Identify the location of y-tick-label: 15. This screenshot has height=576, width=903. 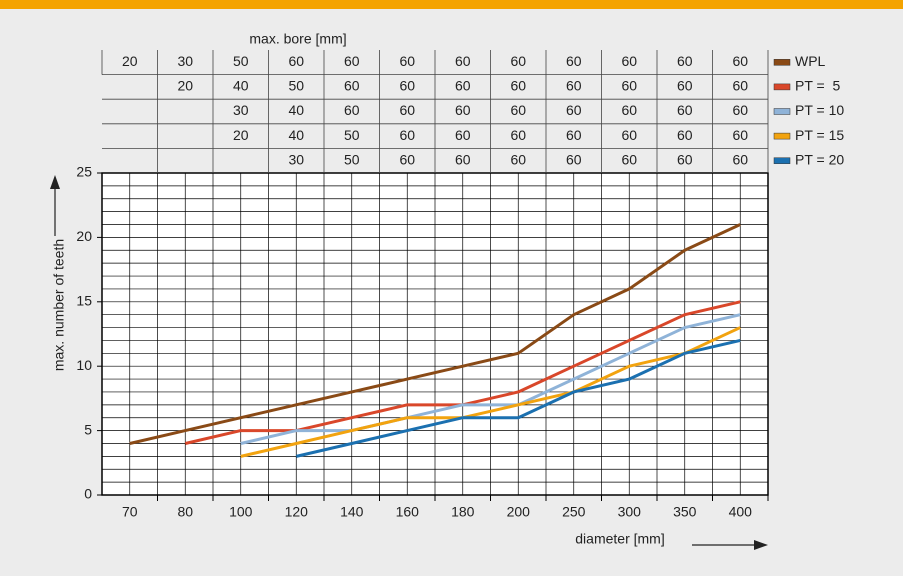
(84, 301).